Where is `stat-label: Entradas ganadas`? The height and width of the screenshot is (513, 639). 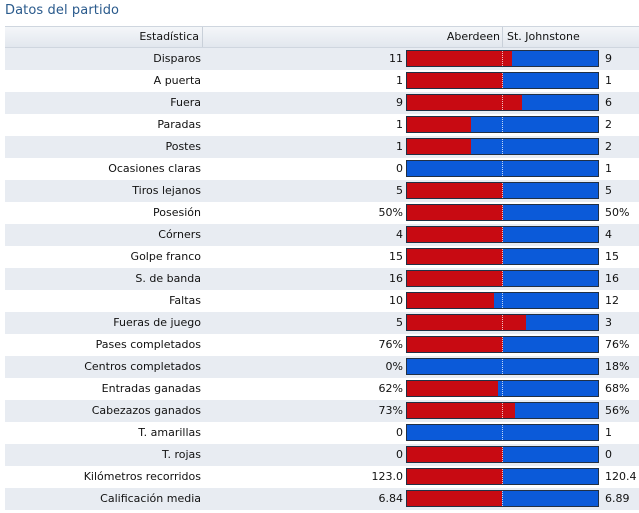
stat-label: Entradas ganadas is located at coordinates (151, 388).